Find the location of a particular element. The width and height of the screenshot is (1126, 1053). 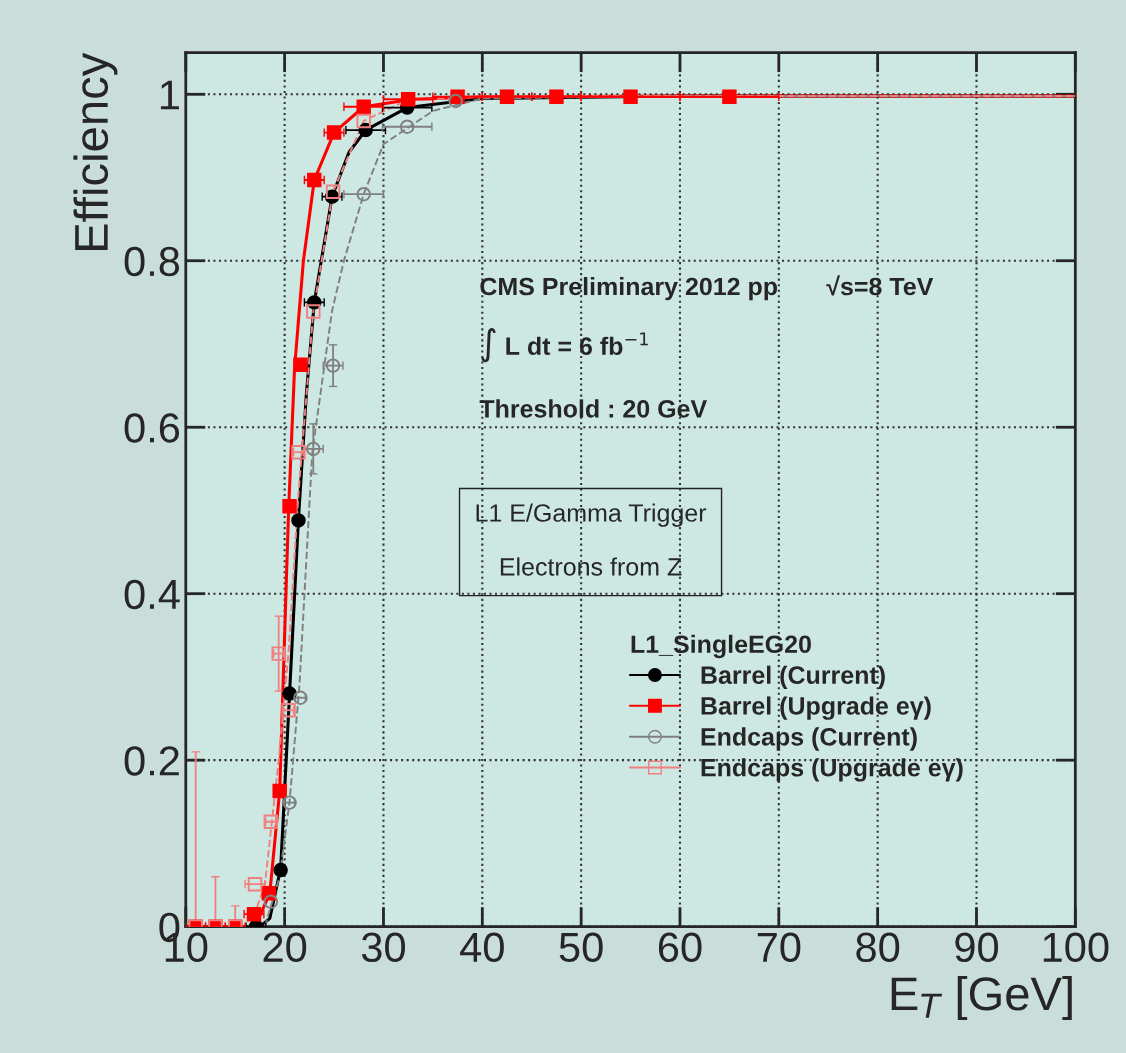

x-tick-label: 20 is located at coordinates (285, 947).